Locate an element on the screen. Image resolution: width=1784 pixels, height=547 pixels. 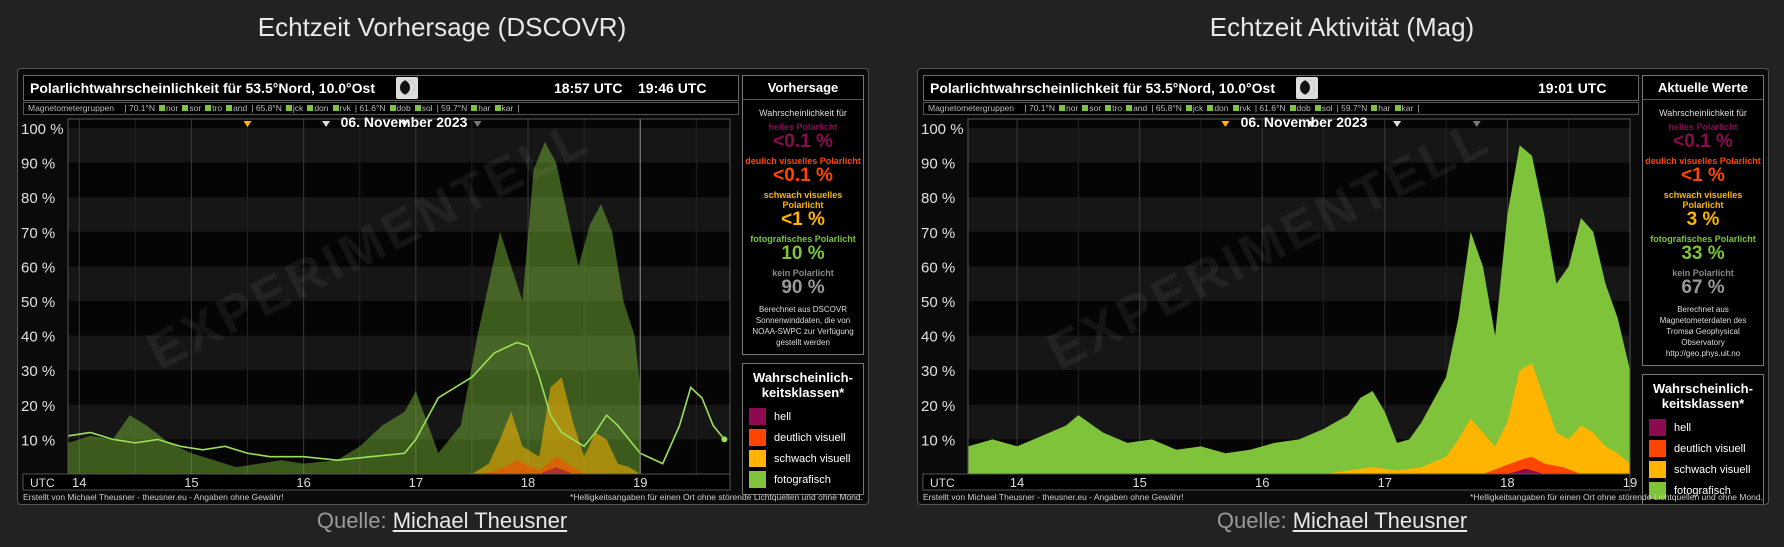
legend-item: fotografisch is located at coordinates (803, 479).